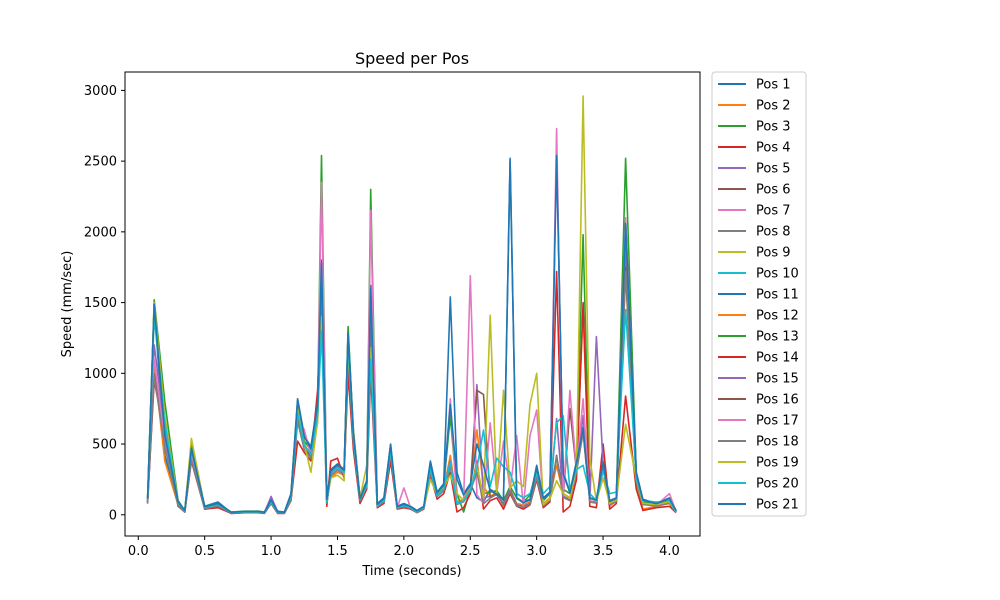  What do you see at coordinates (777, 505) in the screenshot?
I see `legend-label: Pos 21` at bounding box center [777, 505].